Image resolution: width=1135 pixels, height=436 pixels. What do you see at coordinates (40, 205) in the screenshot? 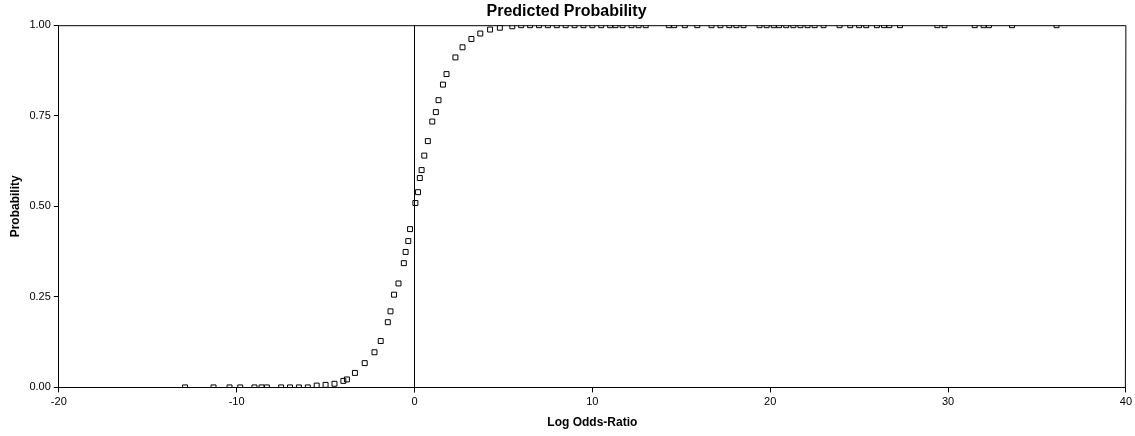
I see `y-tick-label: 0.50` at bounding box center [40, 205].